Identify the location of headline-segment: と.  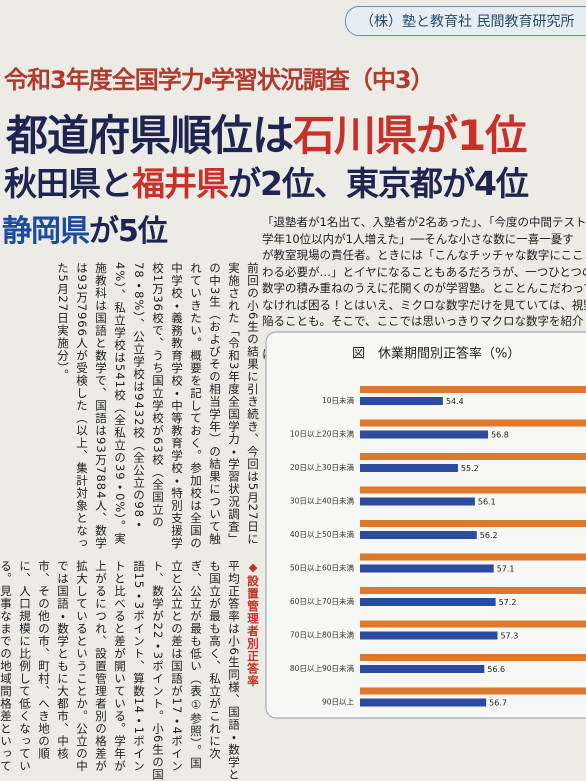
(116, 183).